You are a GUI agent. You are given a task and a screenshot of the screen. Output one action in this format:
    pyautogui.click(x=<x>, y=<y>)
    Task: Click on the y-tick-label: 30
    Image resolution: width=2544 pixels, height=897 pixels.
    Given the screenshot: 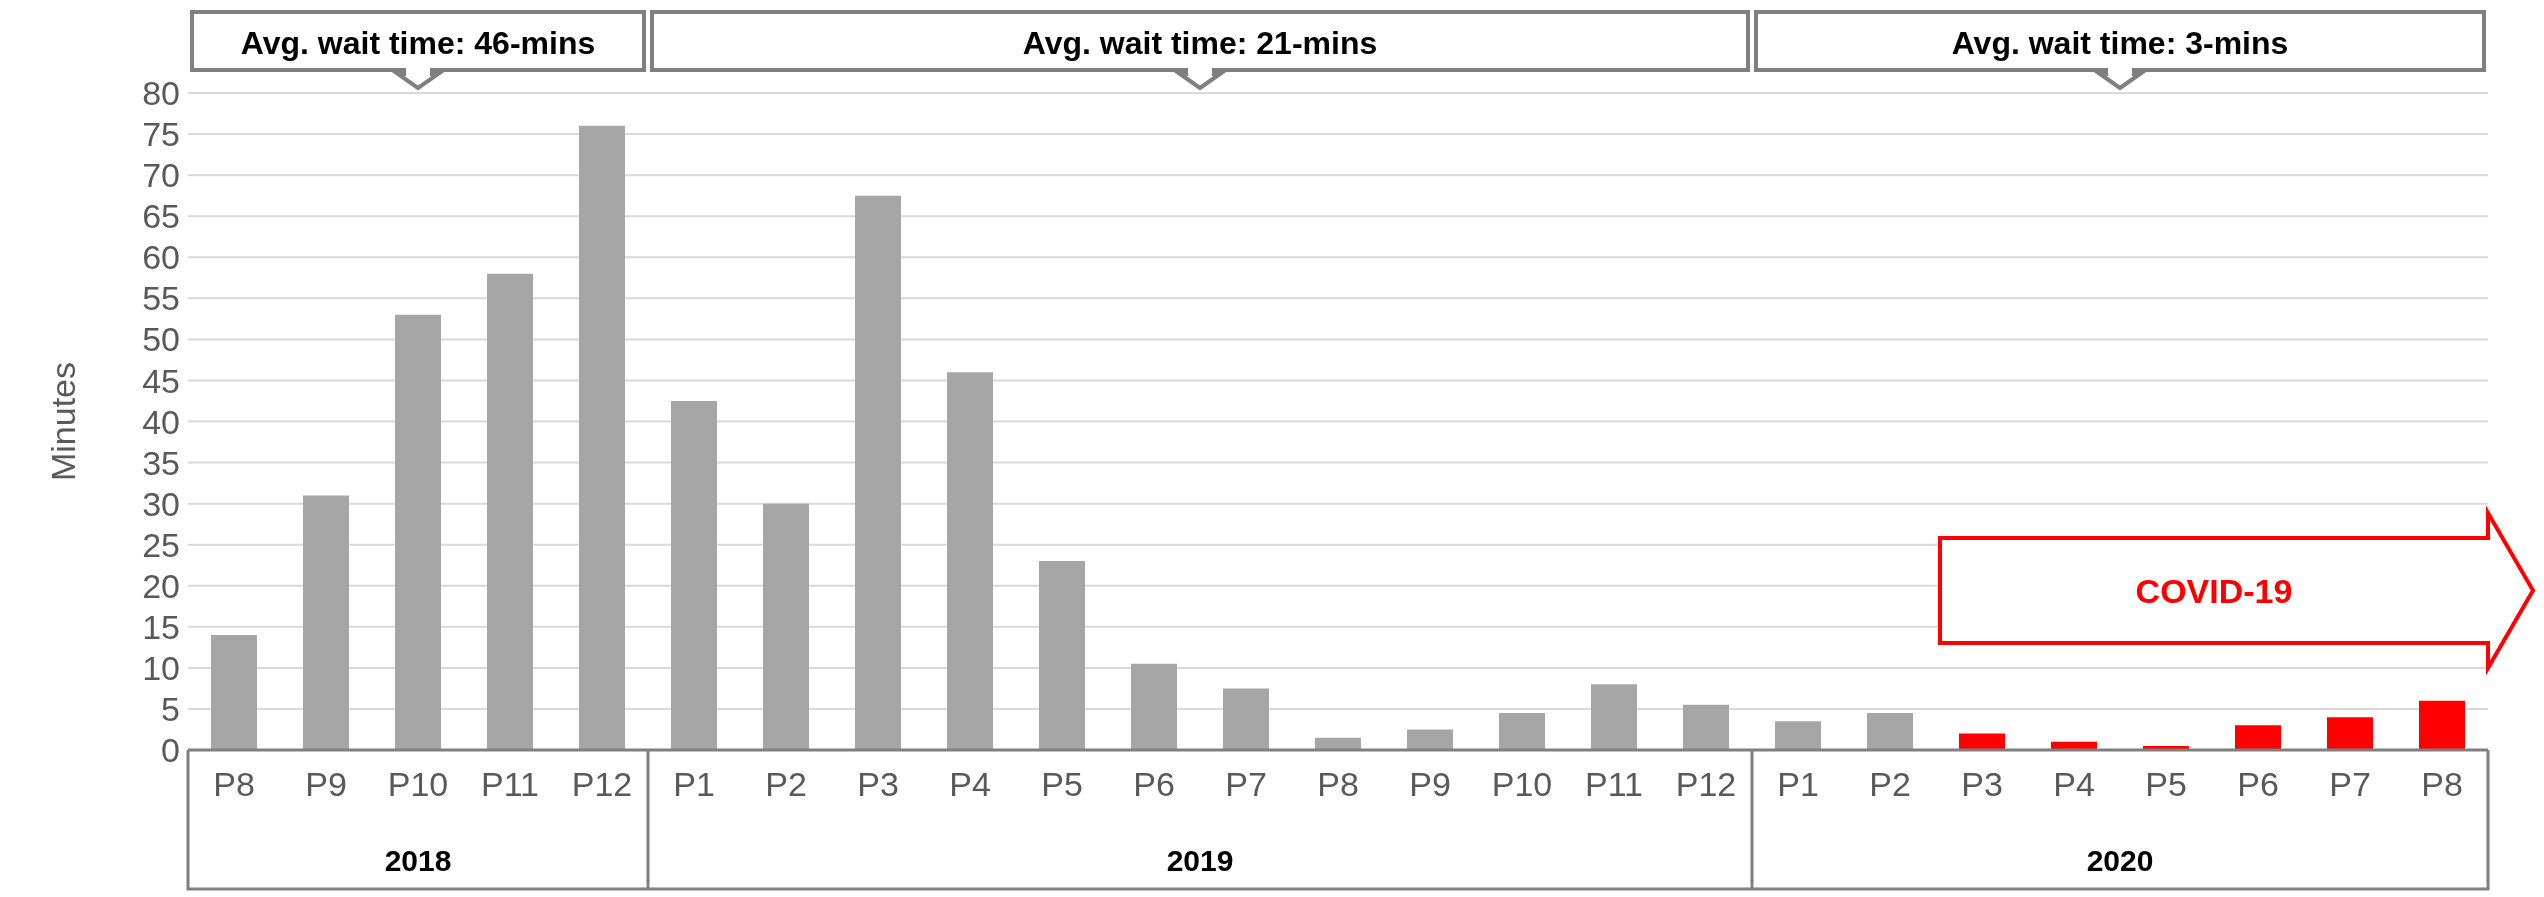 What is the action you would take?
    pyautogui.click(x=161, y=503)
    